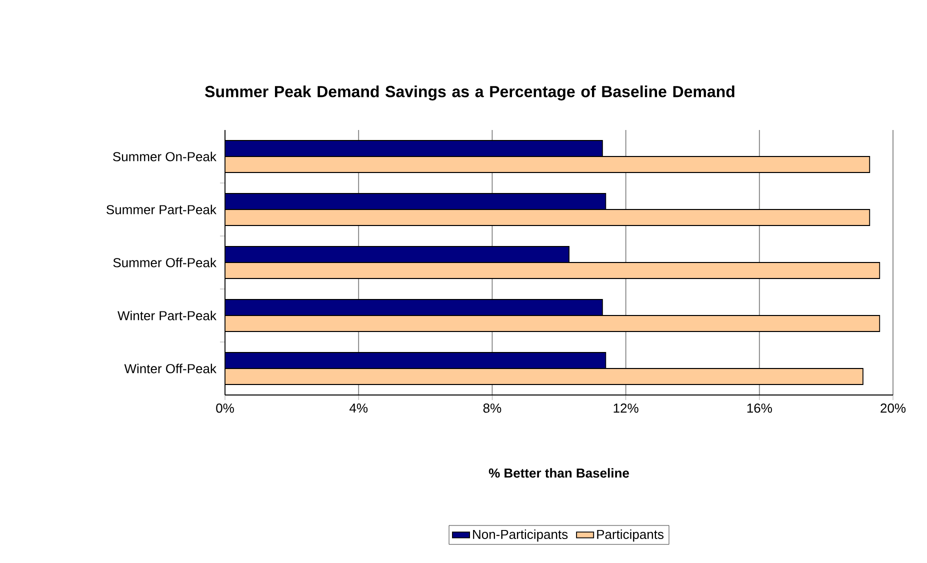 The width and height of the screenshot is (927, 563). I want to click on x-tick-label: 16%, so click(759, 408).